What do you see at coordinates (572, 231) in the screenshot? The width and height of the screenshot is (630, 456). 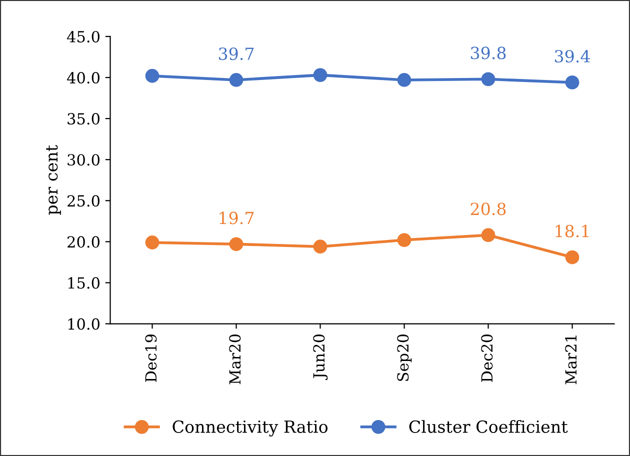 I see `data-label: 18.1` at bounding box center [572, 231].